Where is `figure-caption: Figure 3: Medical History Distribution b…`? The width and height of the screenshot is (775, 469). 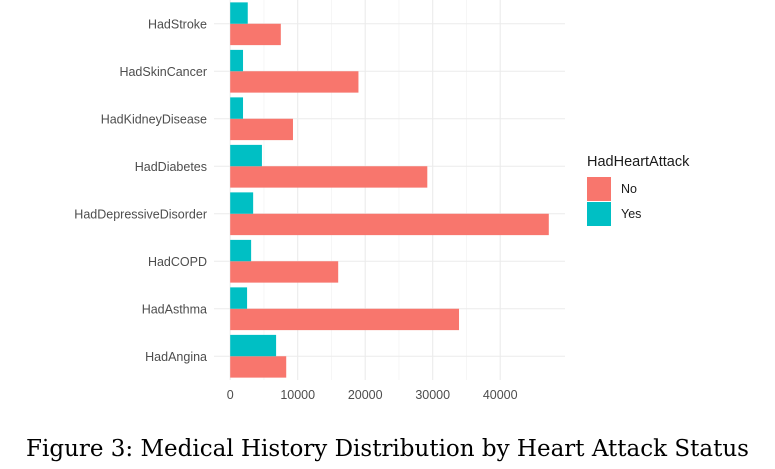
figure-caption: Figure 3: Medical History Distribution b… is located at coordinates (387, 449).